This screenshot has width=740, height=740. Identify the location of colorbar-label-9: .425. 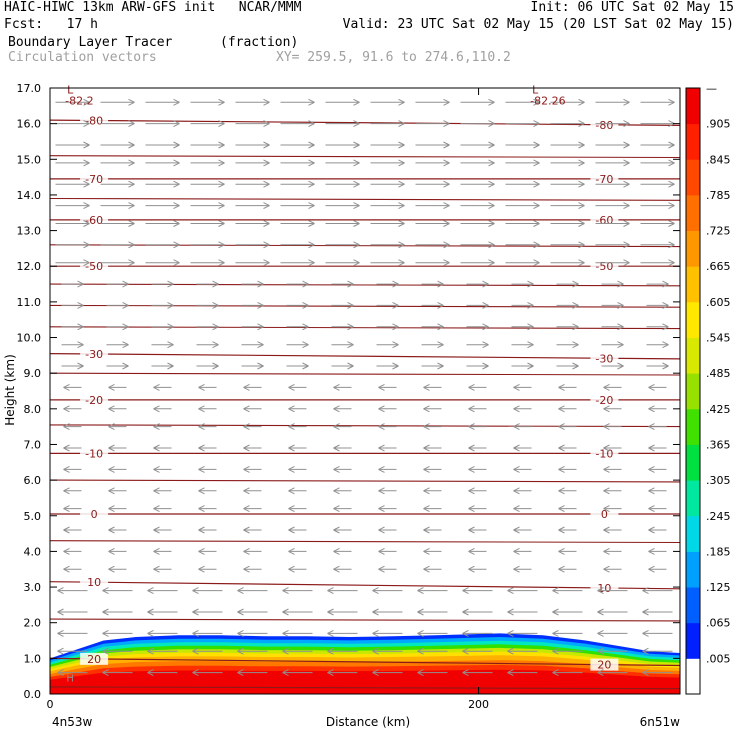
(718, 409).